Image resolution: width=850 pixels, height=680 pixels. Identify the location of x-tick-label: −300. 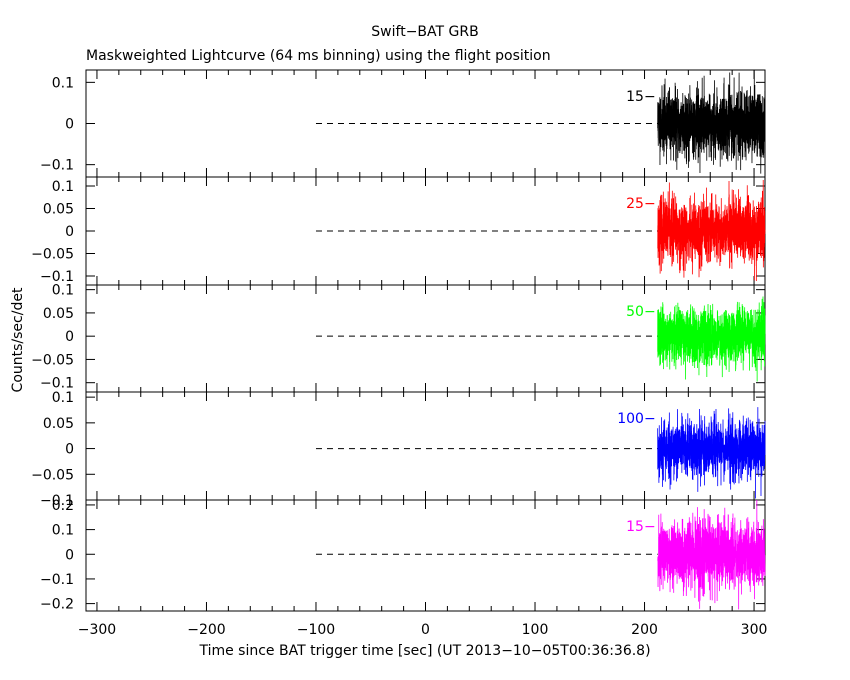
(97, 630).